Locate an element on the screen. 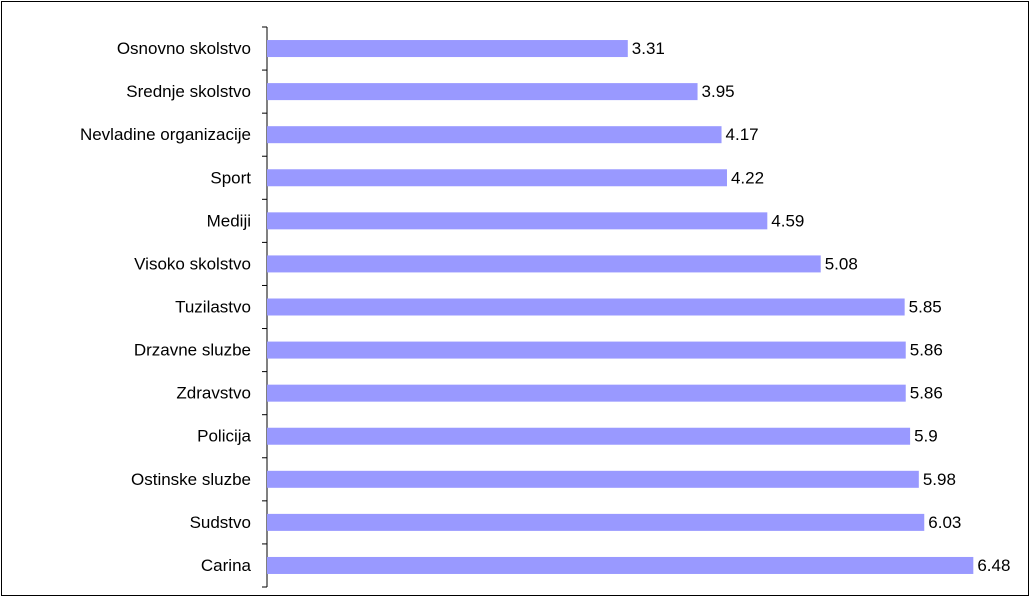 Image resolution: width=1031 pixels, height=598 pixels. y-tick-label: Drzavne sluzbe is located at coordinates (192, 350).